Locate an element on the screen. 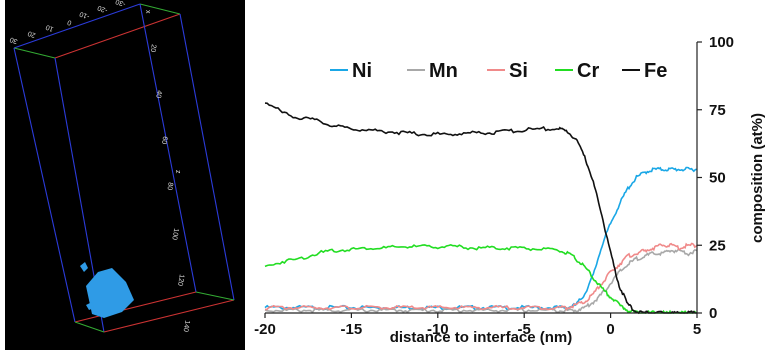 This screenshot has height=355, width=773. apt-particle-body is located at coordinates (110, 293).